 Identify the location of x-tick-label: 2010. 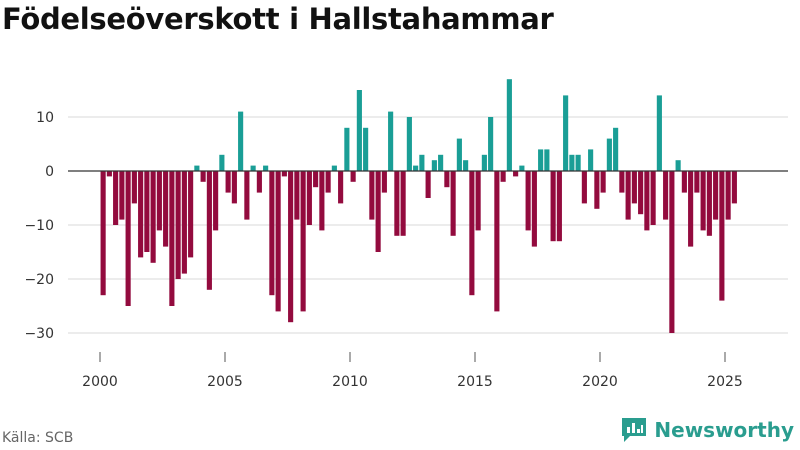
(350, 382).